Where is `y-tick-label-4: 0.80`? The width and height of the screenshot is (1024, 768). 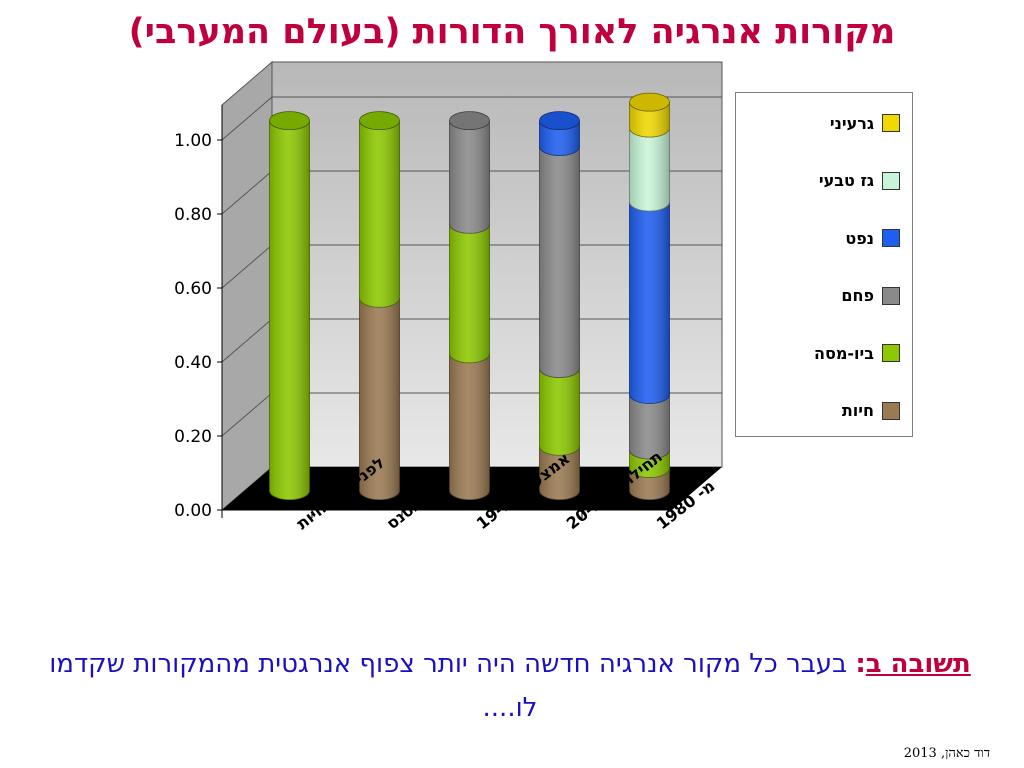
y-tick-label-4: 0.80 is located at coordinates (193, 215).